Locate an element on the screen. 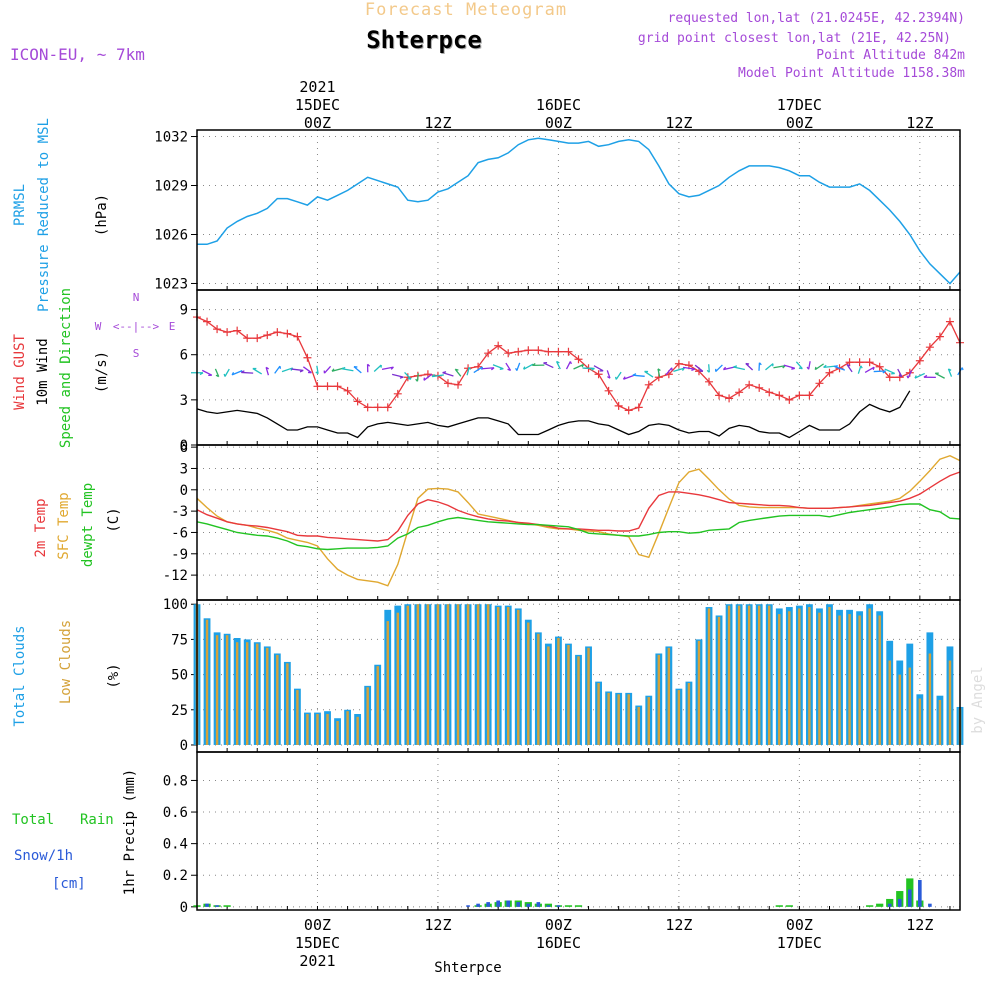  temp-dewpt-label: dewpt Temp is located at coordinates (88, 525).